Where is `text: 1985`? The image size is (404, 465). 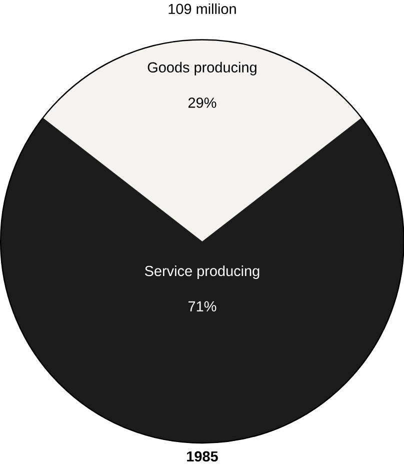 text: 1985 is located at coordinates (202, 456).